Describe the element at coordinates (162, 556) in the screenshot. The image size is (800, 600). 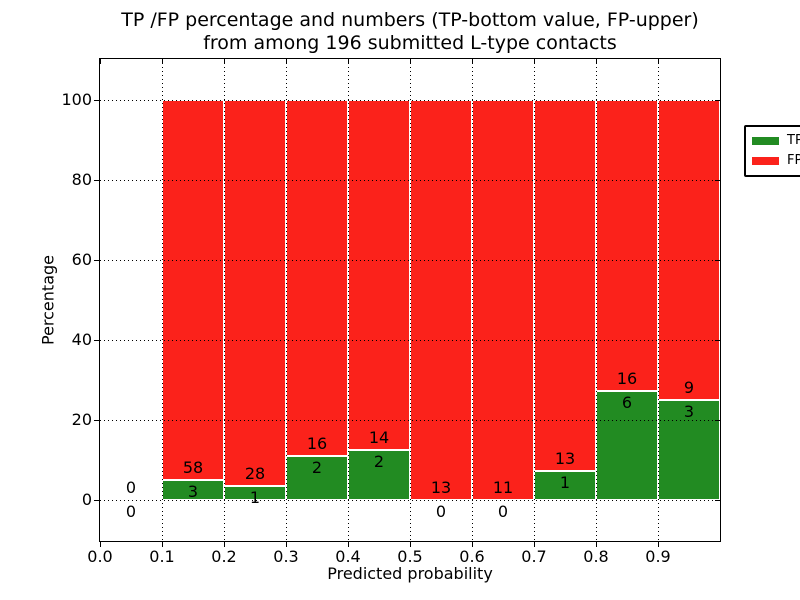
I see `x-tick-label: 0.1` at that location.